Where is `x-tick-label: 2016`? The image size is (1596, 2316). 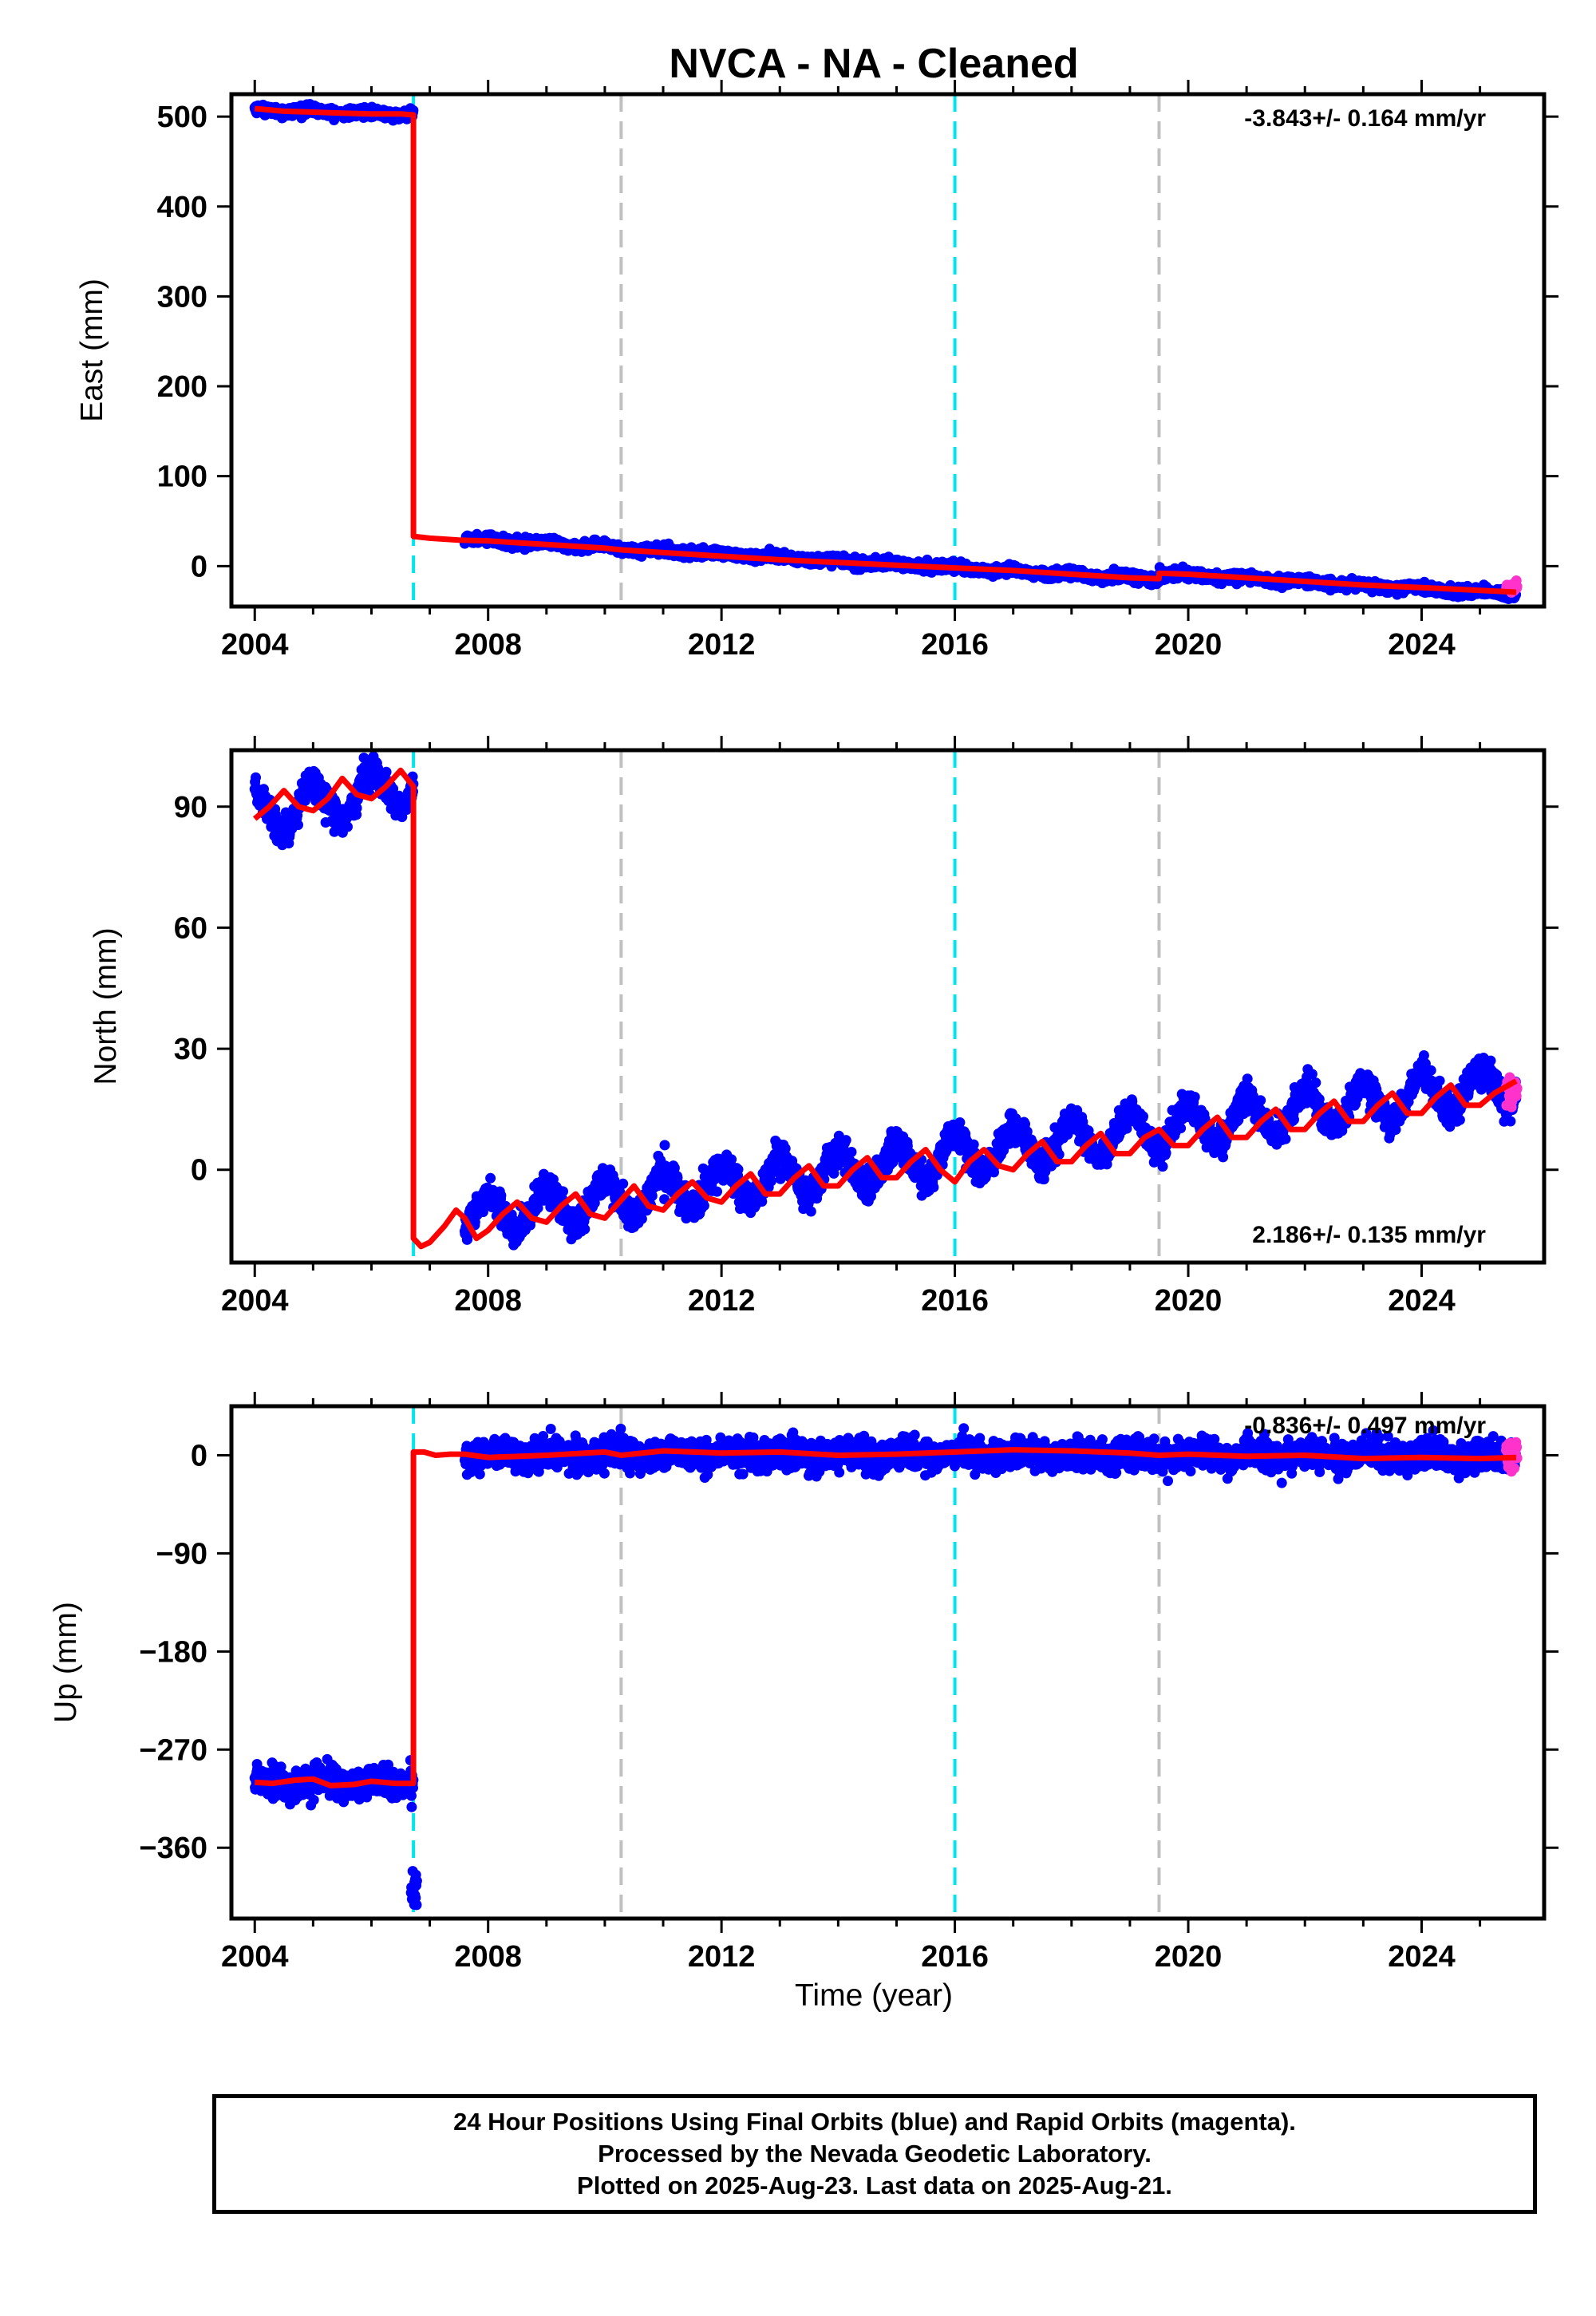
x-tick-label: 2016 is located at coordinates (955, 645).